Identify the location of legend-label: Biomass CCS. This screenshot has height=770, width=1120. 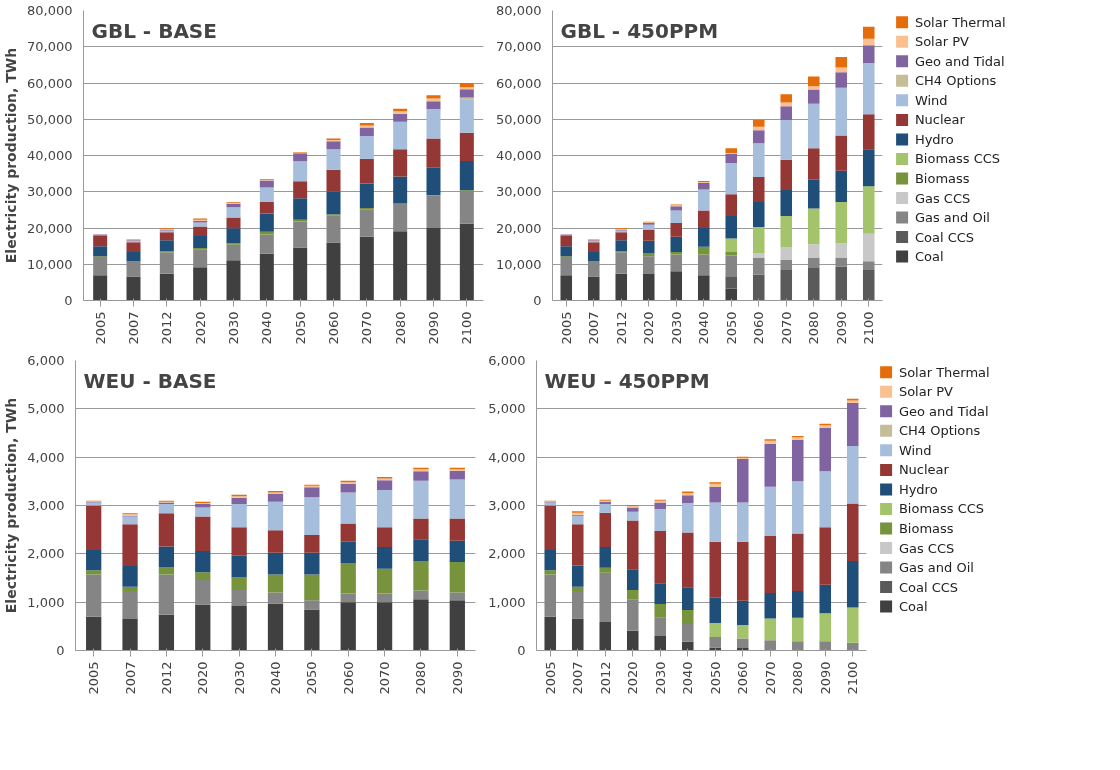
(941, 509).